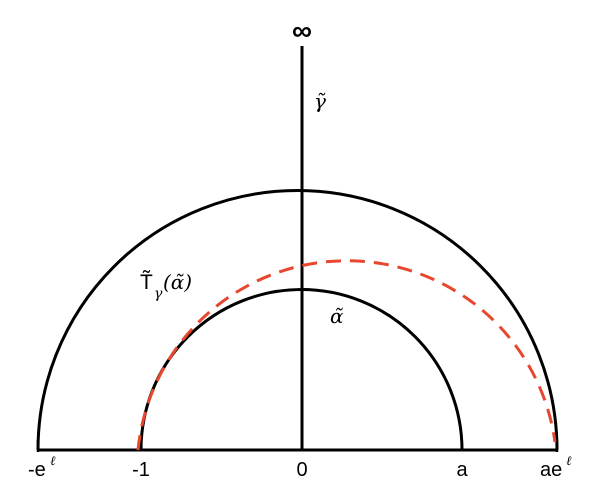  Describe the element at coordinates (337, 316) in the screenshot. I see `alpha-label: α̃` at that location.